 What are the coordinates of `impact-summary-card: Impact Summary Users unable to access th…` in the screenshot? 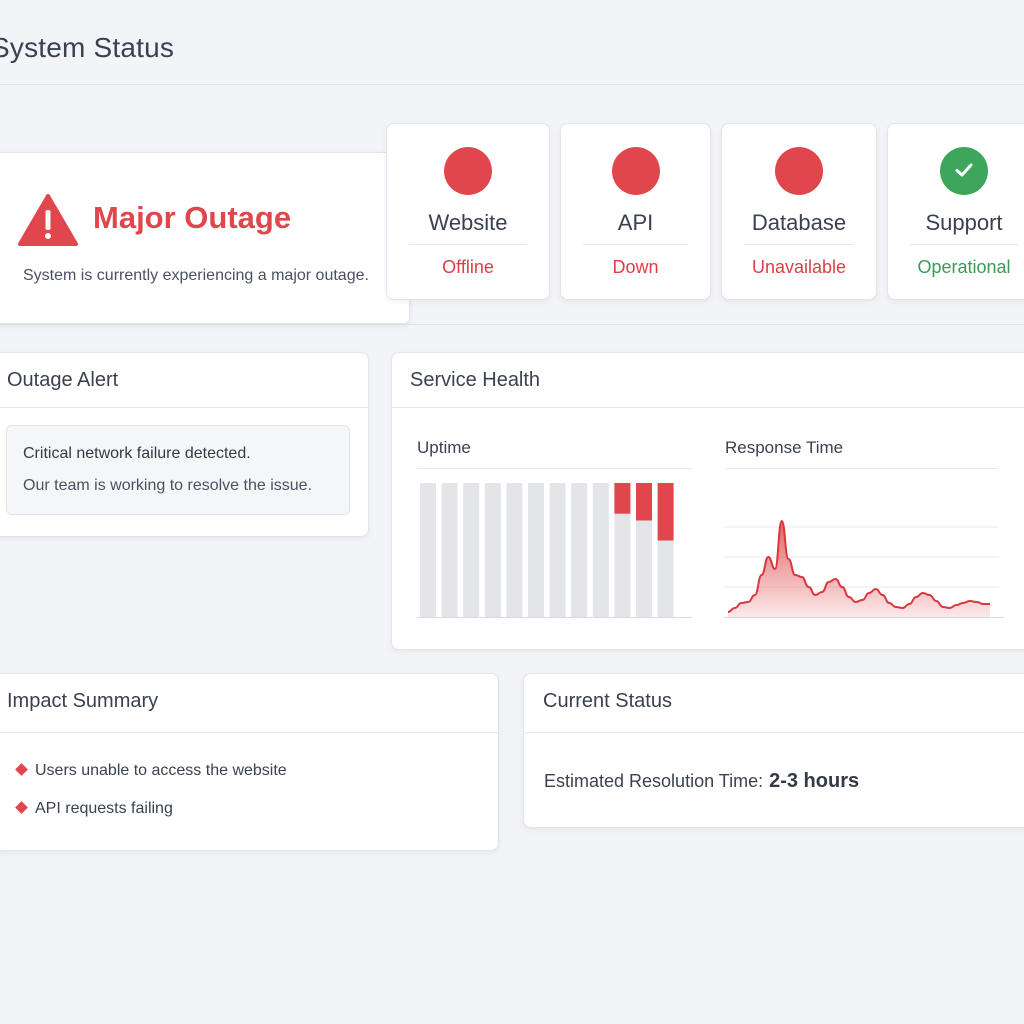 It's located at (249, 762).